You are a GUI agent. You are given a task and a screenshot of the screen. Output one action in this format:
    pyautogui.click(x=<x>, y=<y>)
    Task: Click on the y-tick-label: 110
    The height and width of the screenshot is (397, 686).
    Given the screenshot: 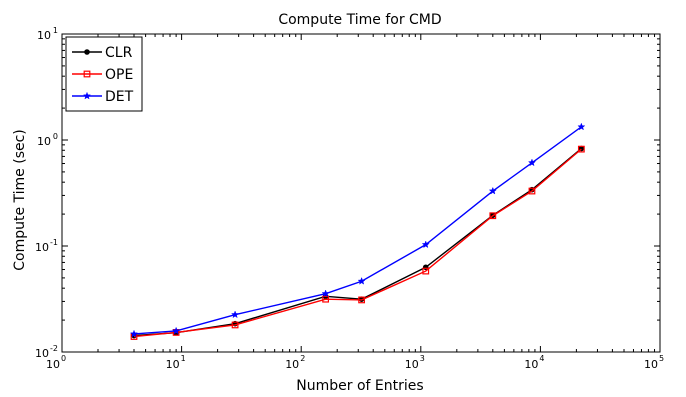 What is the action you would take?
    pyautogui.click(x=47, y=34)
    